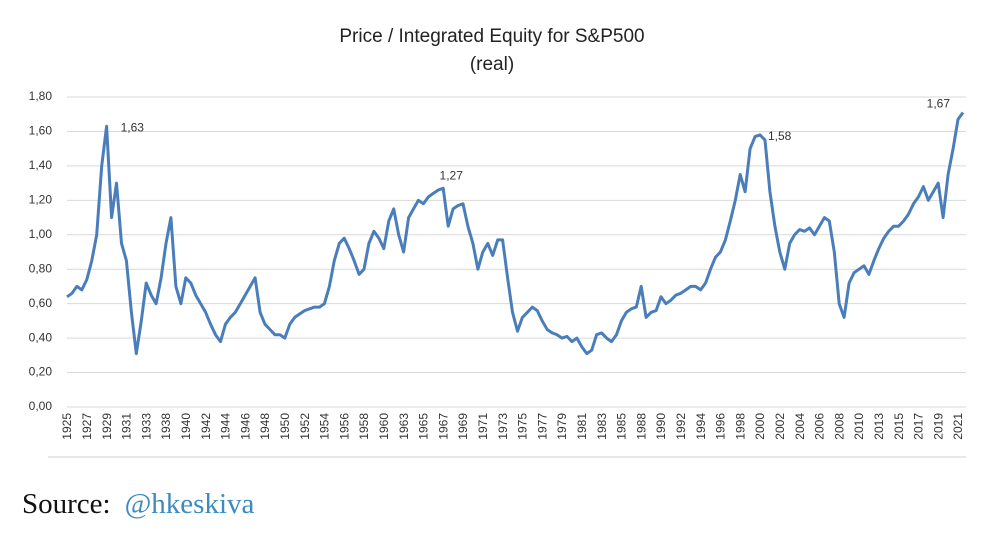 The height and width of the screenshot is (537, 987). What do you see at coordinates (542, 426) in the screenshot?
I see `x-tick-label: 1977` at bounding box center [542, 426].